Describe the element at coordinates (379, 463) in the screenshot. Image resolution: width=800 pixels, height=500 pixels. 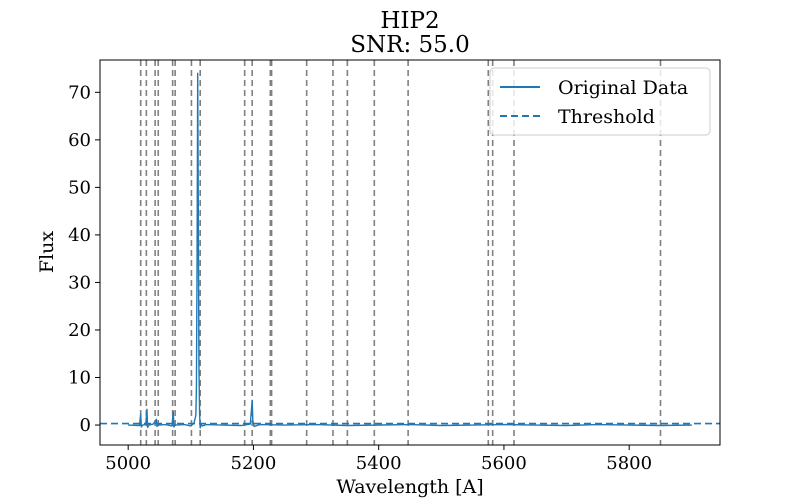
I see `x-tick-label: 5400` at that location.